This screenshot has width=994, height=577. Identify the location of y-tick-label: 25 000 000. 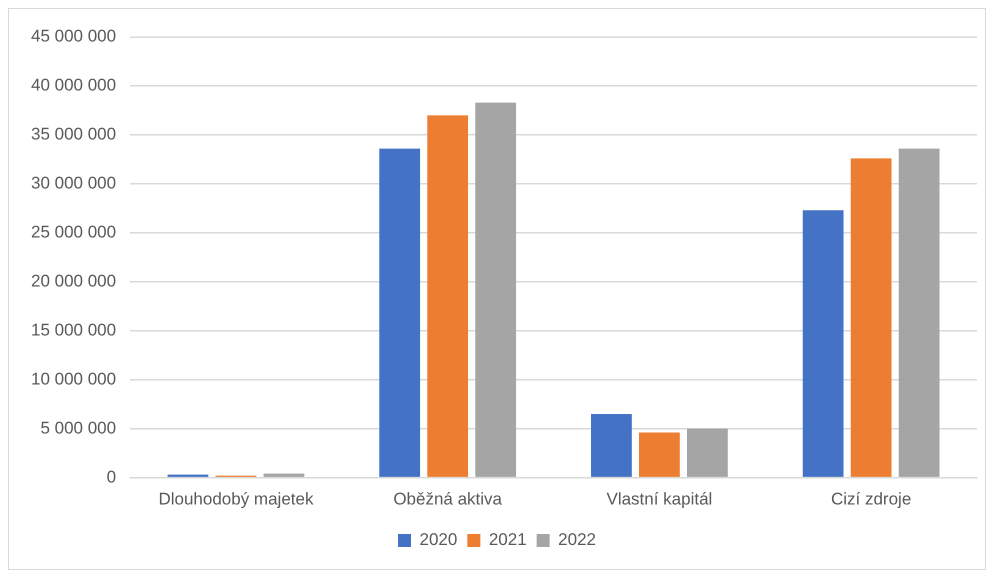
(73, 232).